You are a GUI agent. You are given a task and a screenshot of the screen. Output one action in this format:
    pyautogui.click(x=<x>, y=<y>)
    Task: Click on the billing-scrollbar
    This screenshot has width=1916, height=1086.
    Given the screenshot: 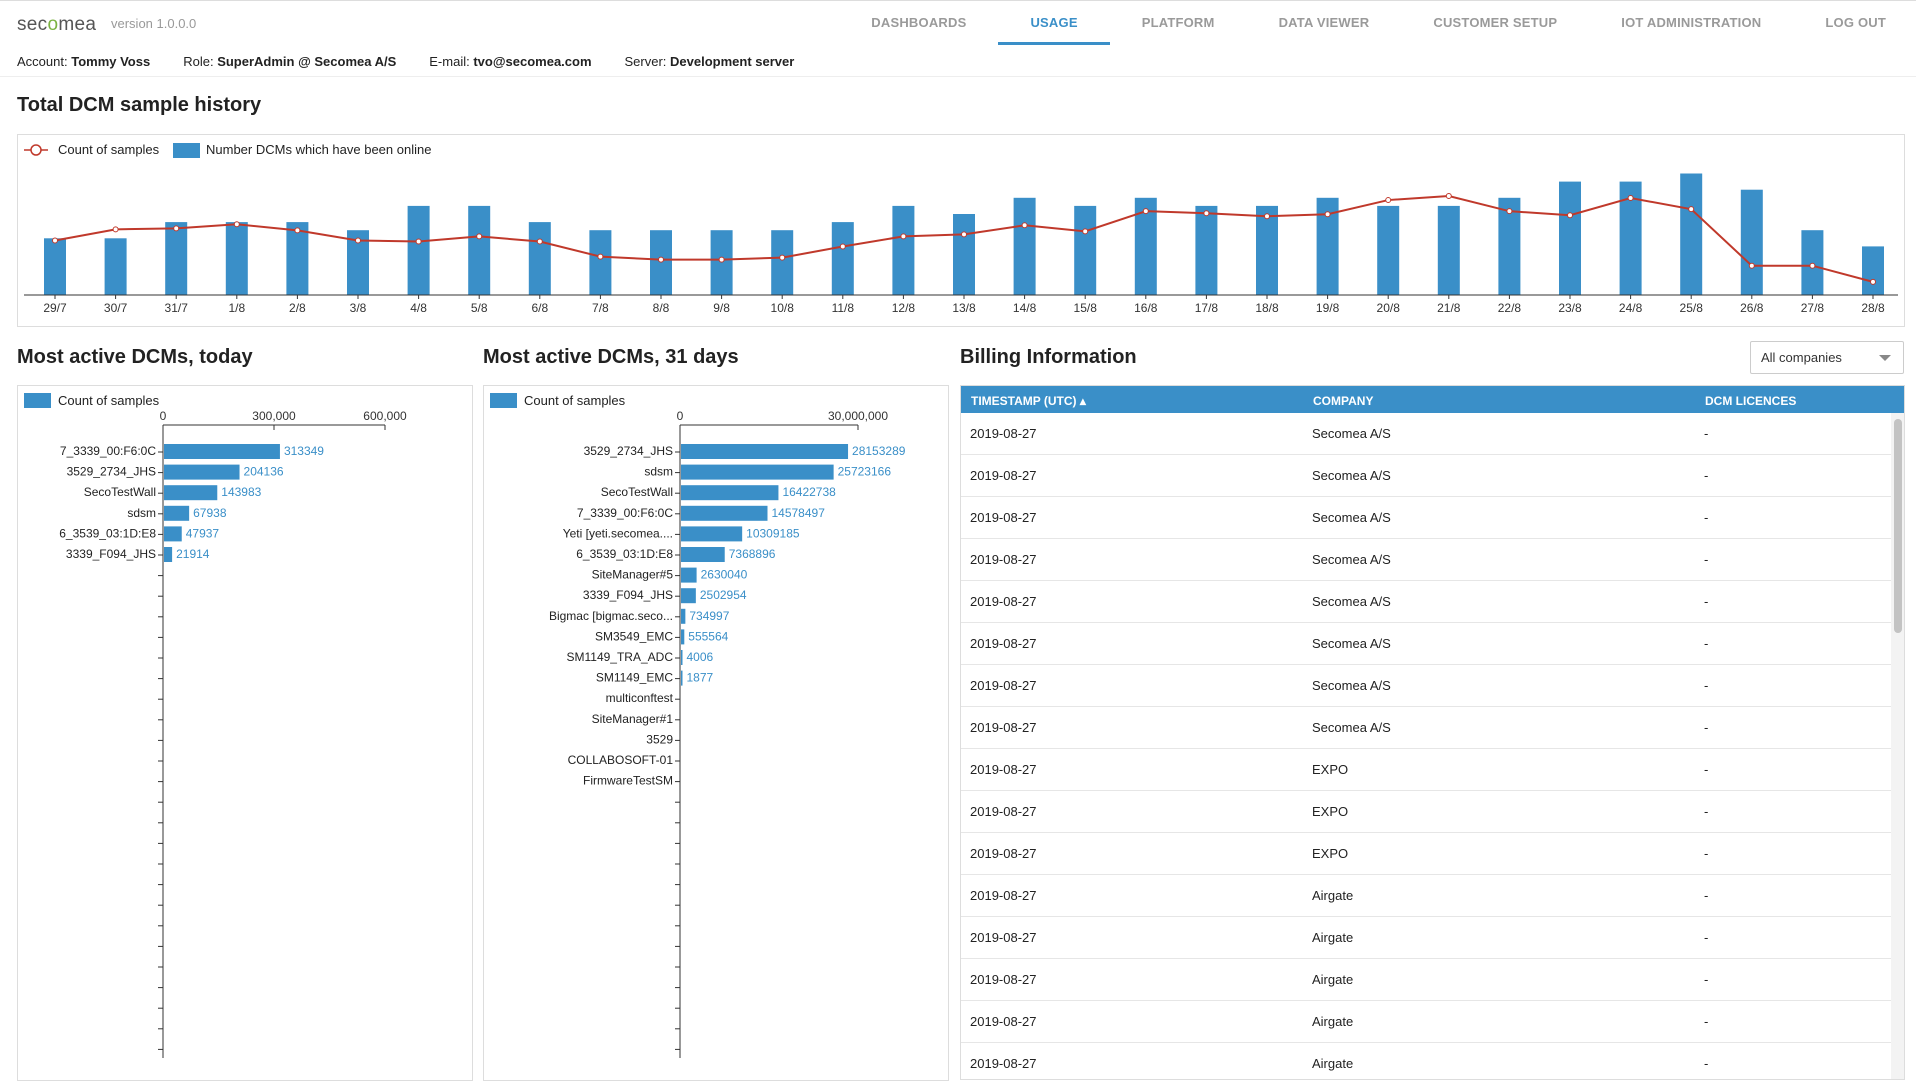 What is the action you would take?
    pyautogui.click(x=1897, y=746)
    